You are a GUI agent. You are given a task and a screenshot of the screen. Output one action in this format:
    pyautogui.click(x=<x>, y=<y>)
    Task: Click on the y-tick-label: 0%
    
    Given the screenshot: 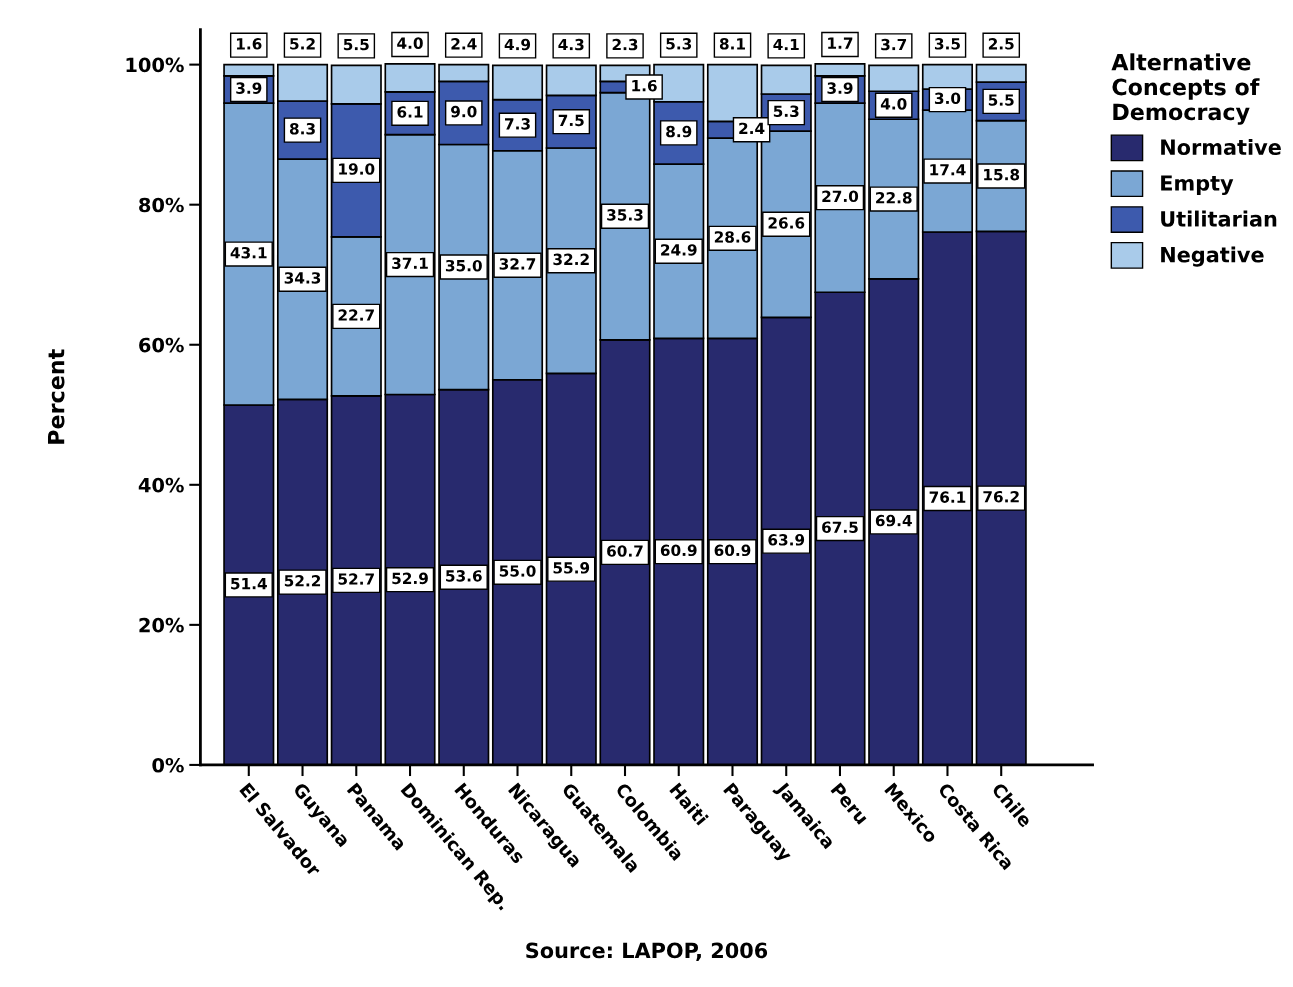 What is the action you would take?
    pyautogui.click(x=168, y=765)
    